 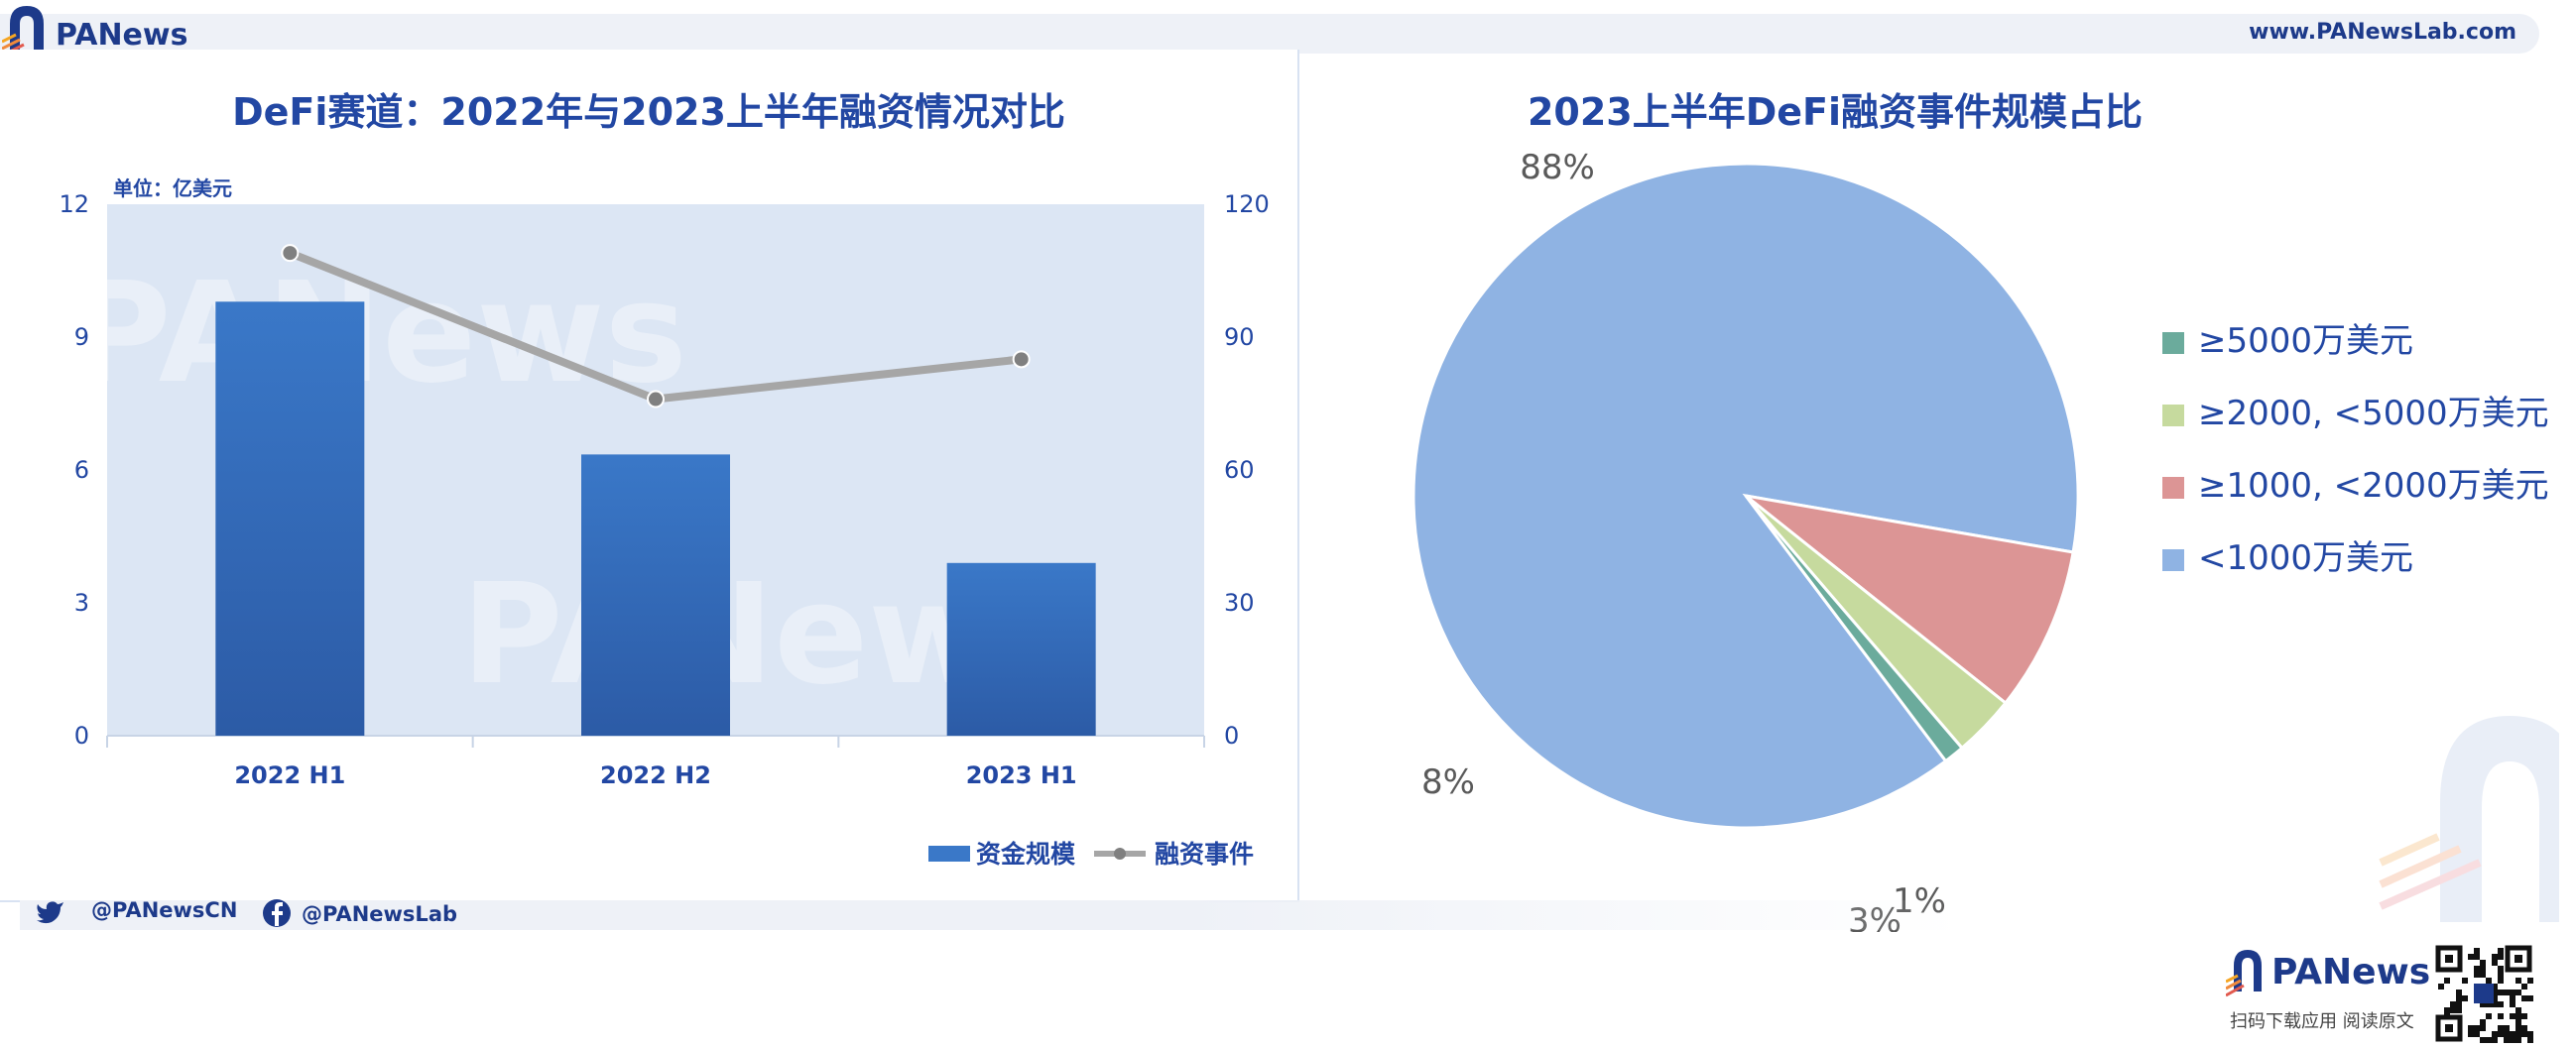 What do you see at coordinates (2373, 486) in the screenshot?
I see `pie-legend-label: ≥1000, <2000万美元` at bounding box center [2373, 486].